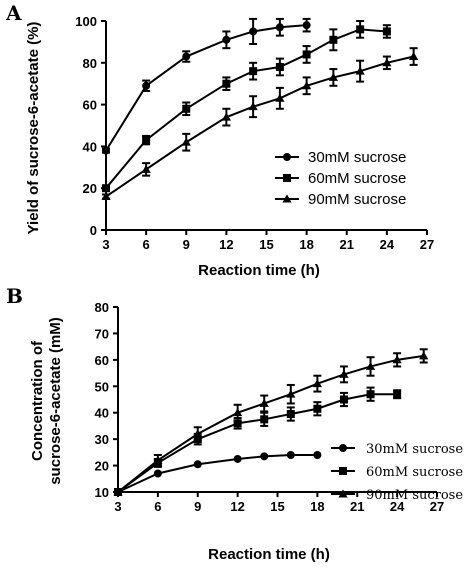 Image resolution: width=474 pixels, height=573 pixels. I want to click on panel-a-legend-triangle-label: 90mM sucrose, so click(357, 199).